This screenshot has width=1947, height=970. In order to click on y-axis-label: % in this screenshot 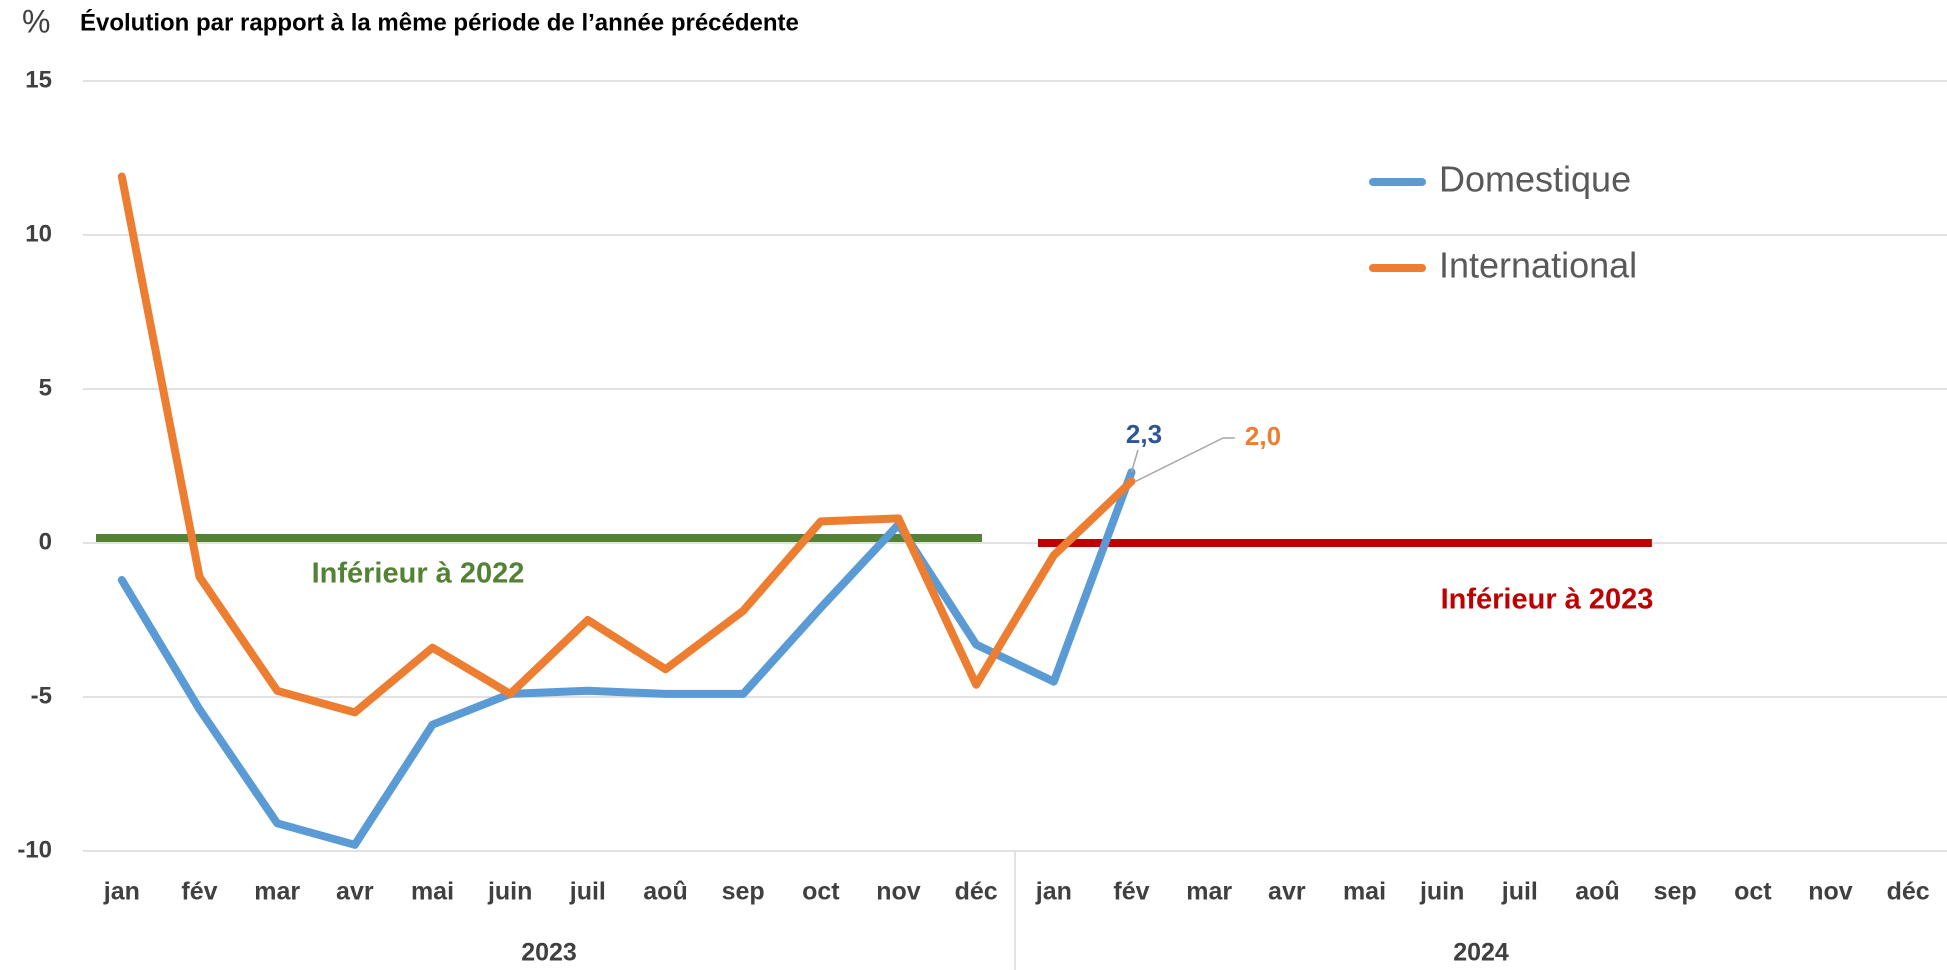, I will do `click(36, 21)`.